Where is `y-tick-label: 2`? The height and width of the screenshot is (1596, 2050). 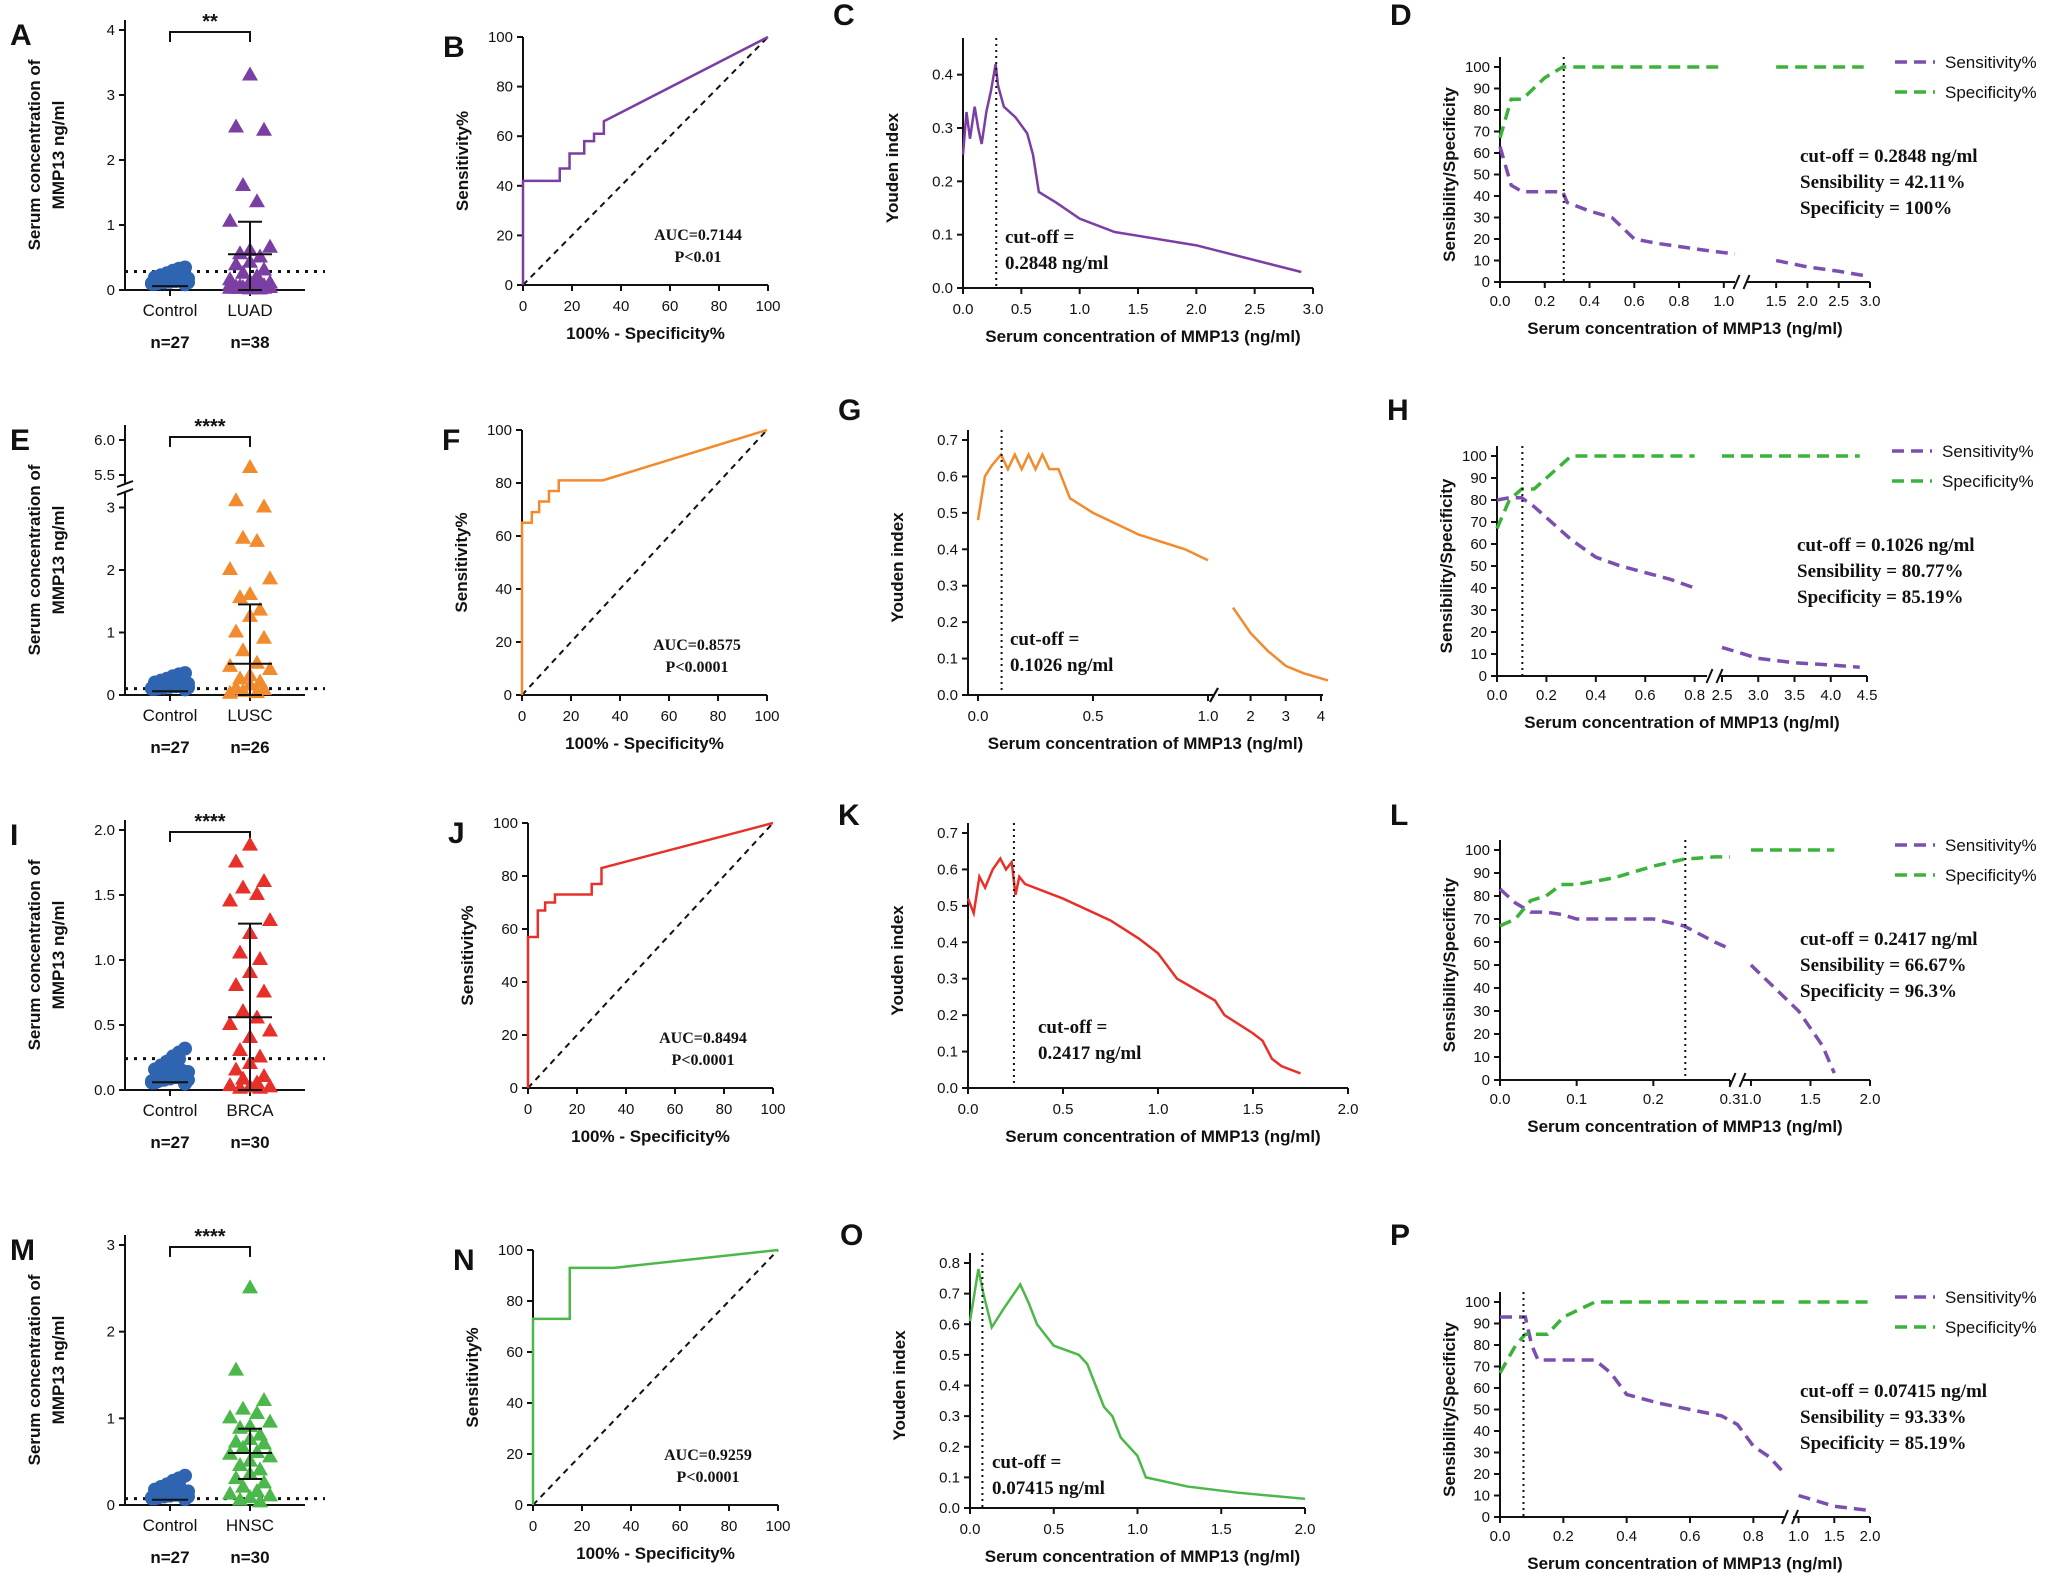
y-tick-label: 2 is located at coordinates (111, 570).